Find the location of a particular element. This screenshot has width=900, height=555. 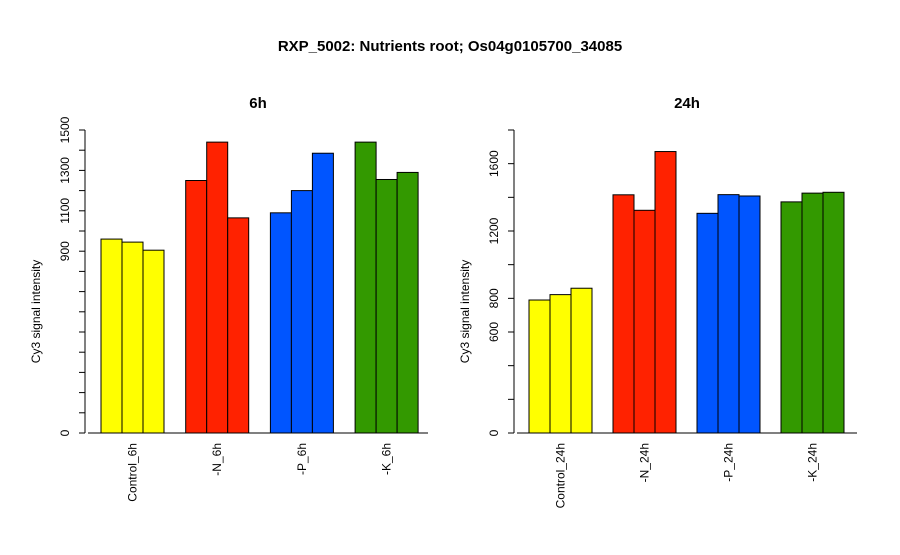

panel1-bar--K_6h-2 is located at coordinates (386, 306).